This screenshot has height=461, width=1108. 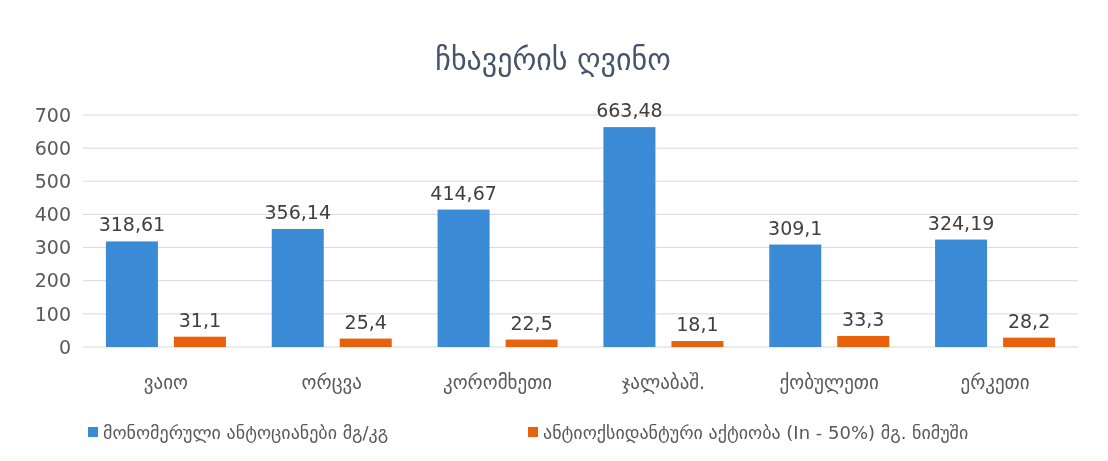 What do you see at coordinates (1029, 320) in the screenshot?
I see `data-label: 28,2` at bounding box center [1029, 320].